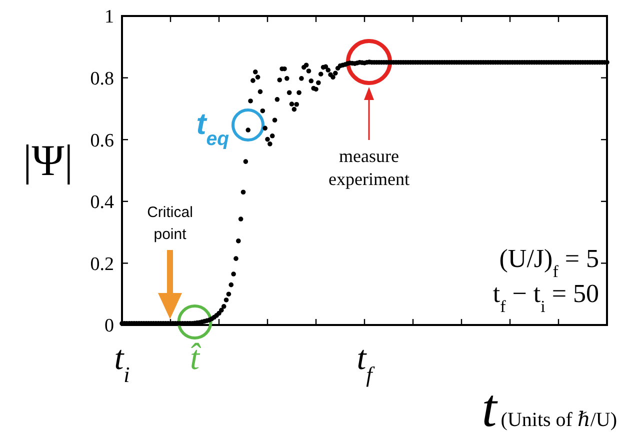  Describe the element at coordinates (102, 203) in the screenshot. I see `y-tick-label: 0.4` at that location.